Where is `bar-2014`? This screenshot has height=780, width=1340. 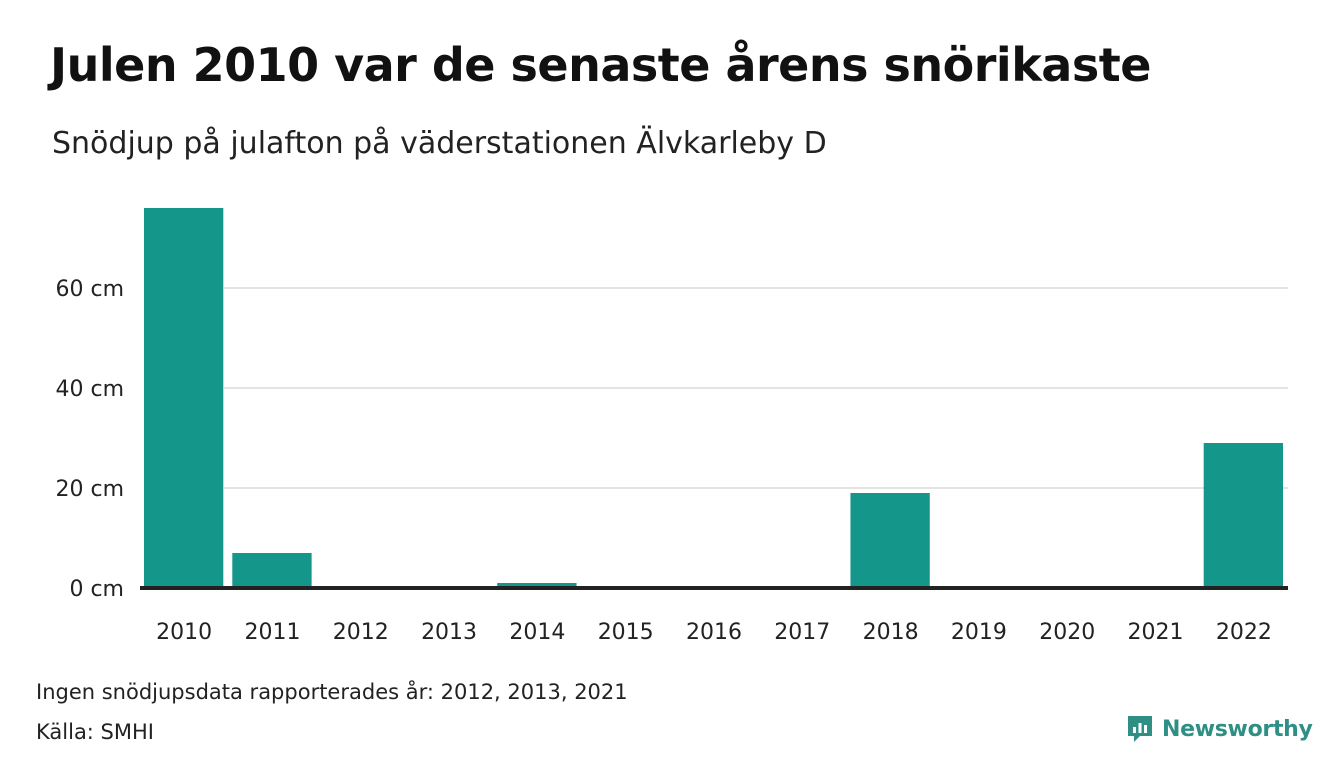
bar-2014 is located at coordinates (537, 585).